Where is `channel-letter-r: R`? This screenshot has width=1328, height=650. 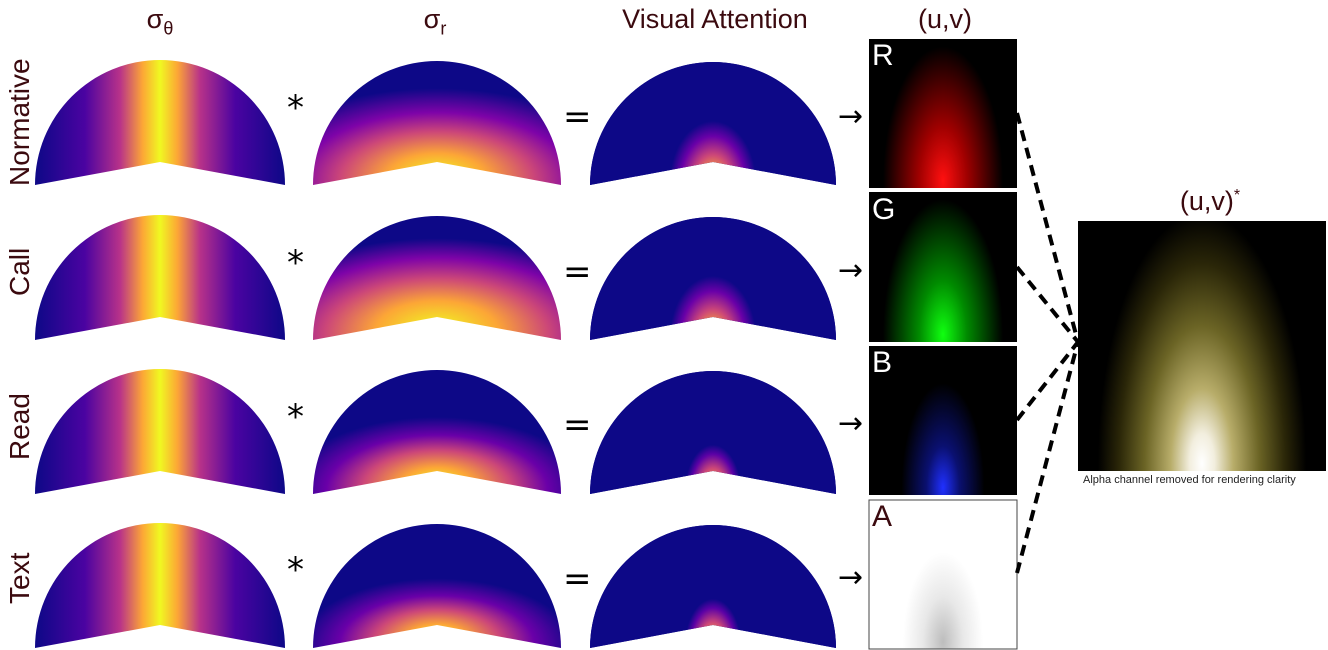
channel-letter-r: R is located at coordinates (883, 55).